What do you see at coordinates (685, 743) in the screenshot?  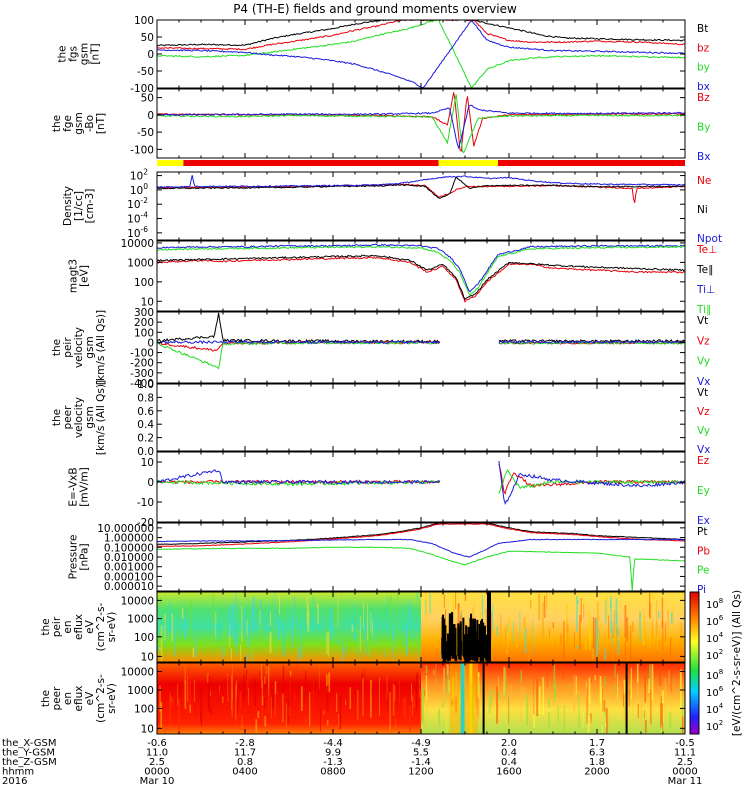 I see `x-tick-label: -0.5` at bounding box center [685, 743].